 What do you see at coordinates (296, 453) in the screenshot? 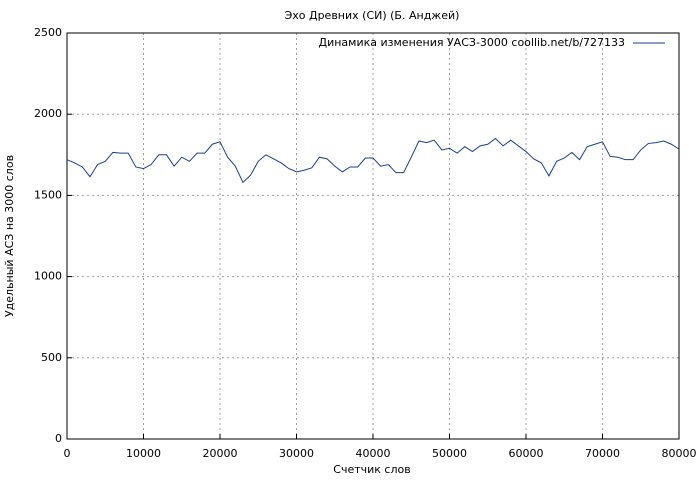
I see `x-tick-label: 30000` at bounding box center [296, 453].